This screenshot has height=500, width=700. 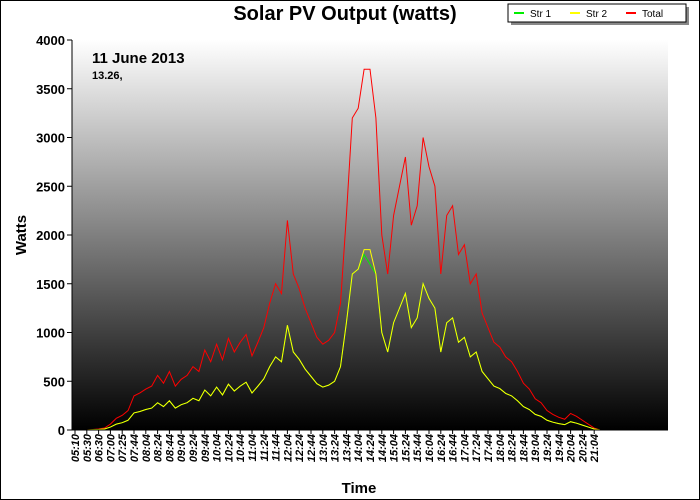 What do you see at coordinates (123, 447) in the screenshot?
I see `x-tick-label: 07:25` at bounding box center [123, 447].